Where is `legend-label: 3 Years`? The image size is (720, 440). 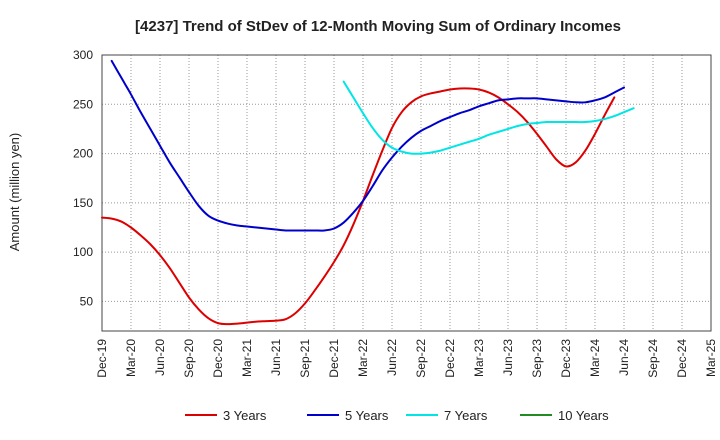 legend-label: 3 Years is located at coordinates (245, 415).